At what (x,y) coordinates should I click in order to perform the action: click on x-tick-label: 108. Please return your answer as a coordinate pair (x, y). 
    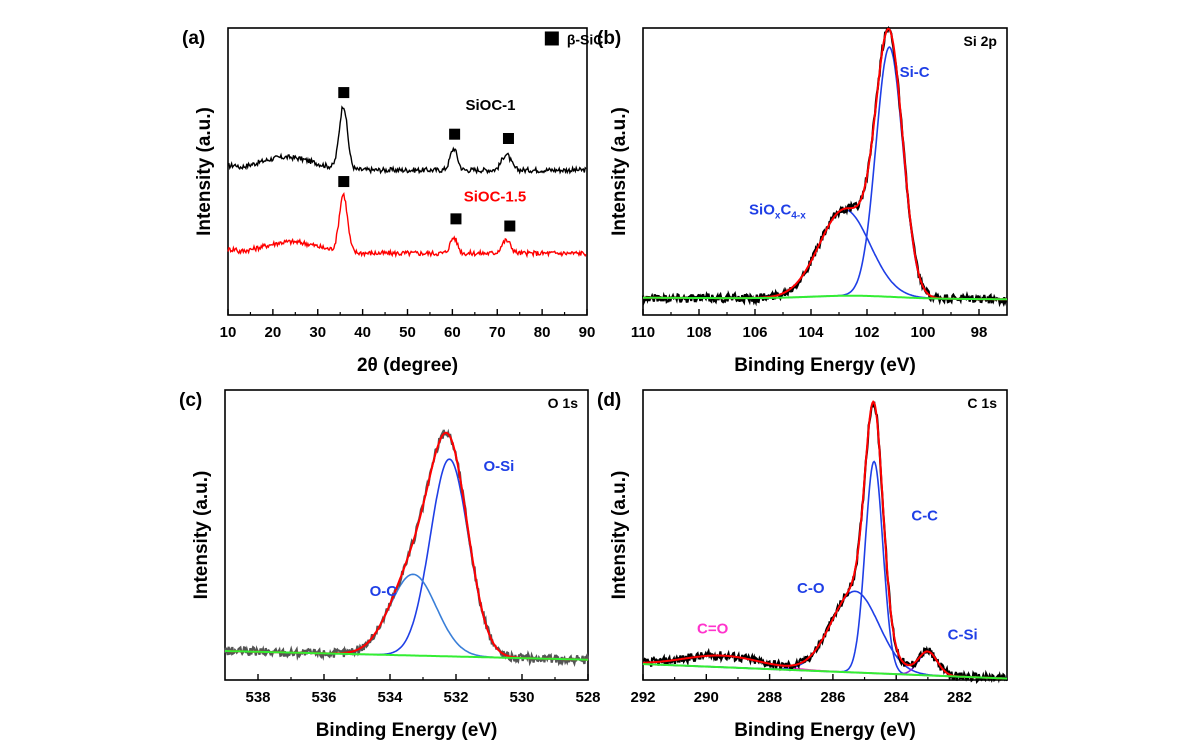
    Looking at the image, I should click on (698, 332).